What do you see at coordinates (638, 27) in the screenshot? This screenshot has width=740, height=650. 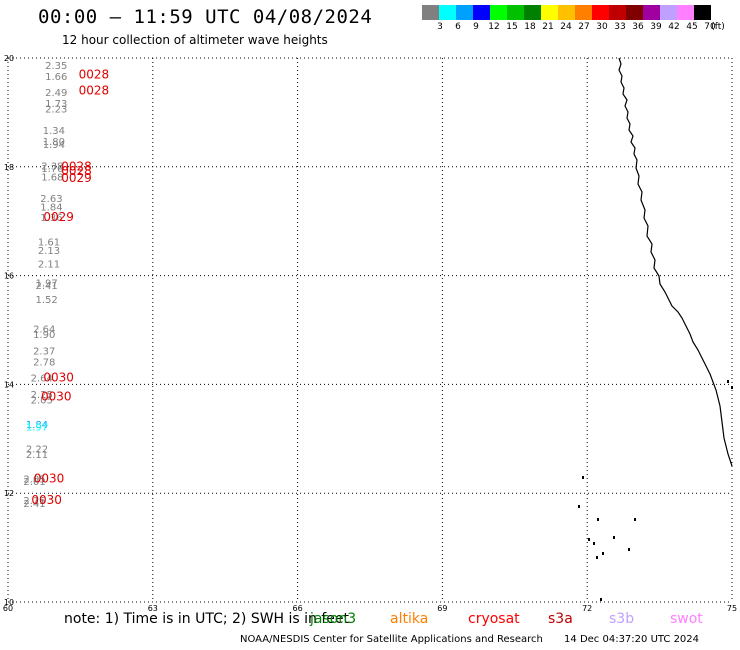 I see `legend-label: 36` at bounding box center [638, 27].